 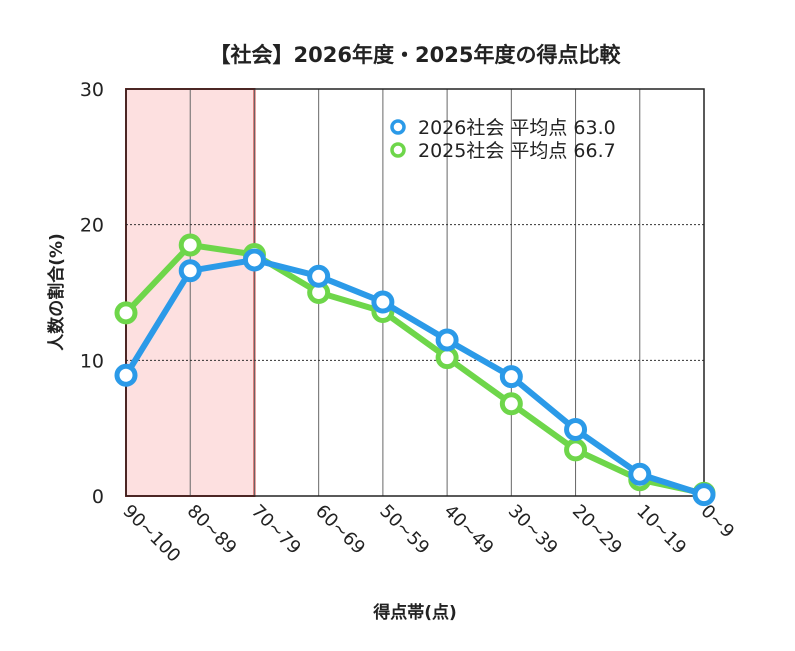 What do you see at coordinates (92, 90) in the screenshot?
I see `y-tick-label: 30` at bounding box center [92, 90].